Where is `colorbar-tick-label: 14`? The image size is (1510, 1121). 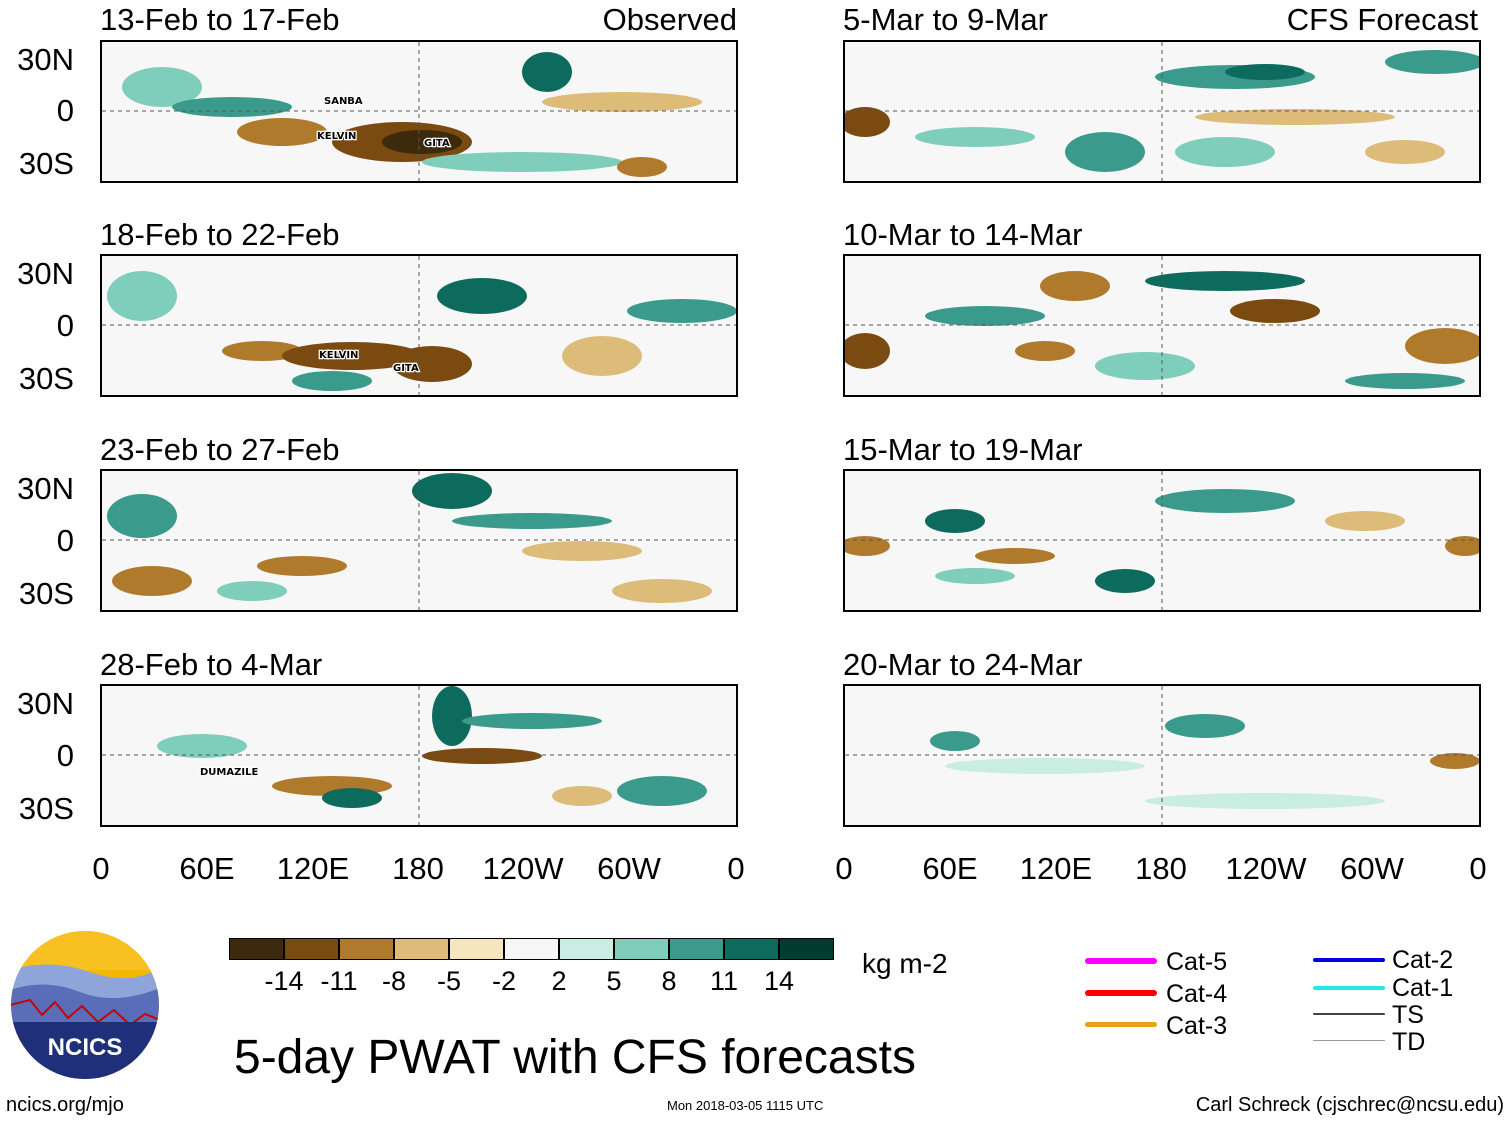
colorbar-tick-label: 14 is located at coordinates (779, 981).